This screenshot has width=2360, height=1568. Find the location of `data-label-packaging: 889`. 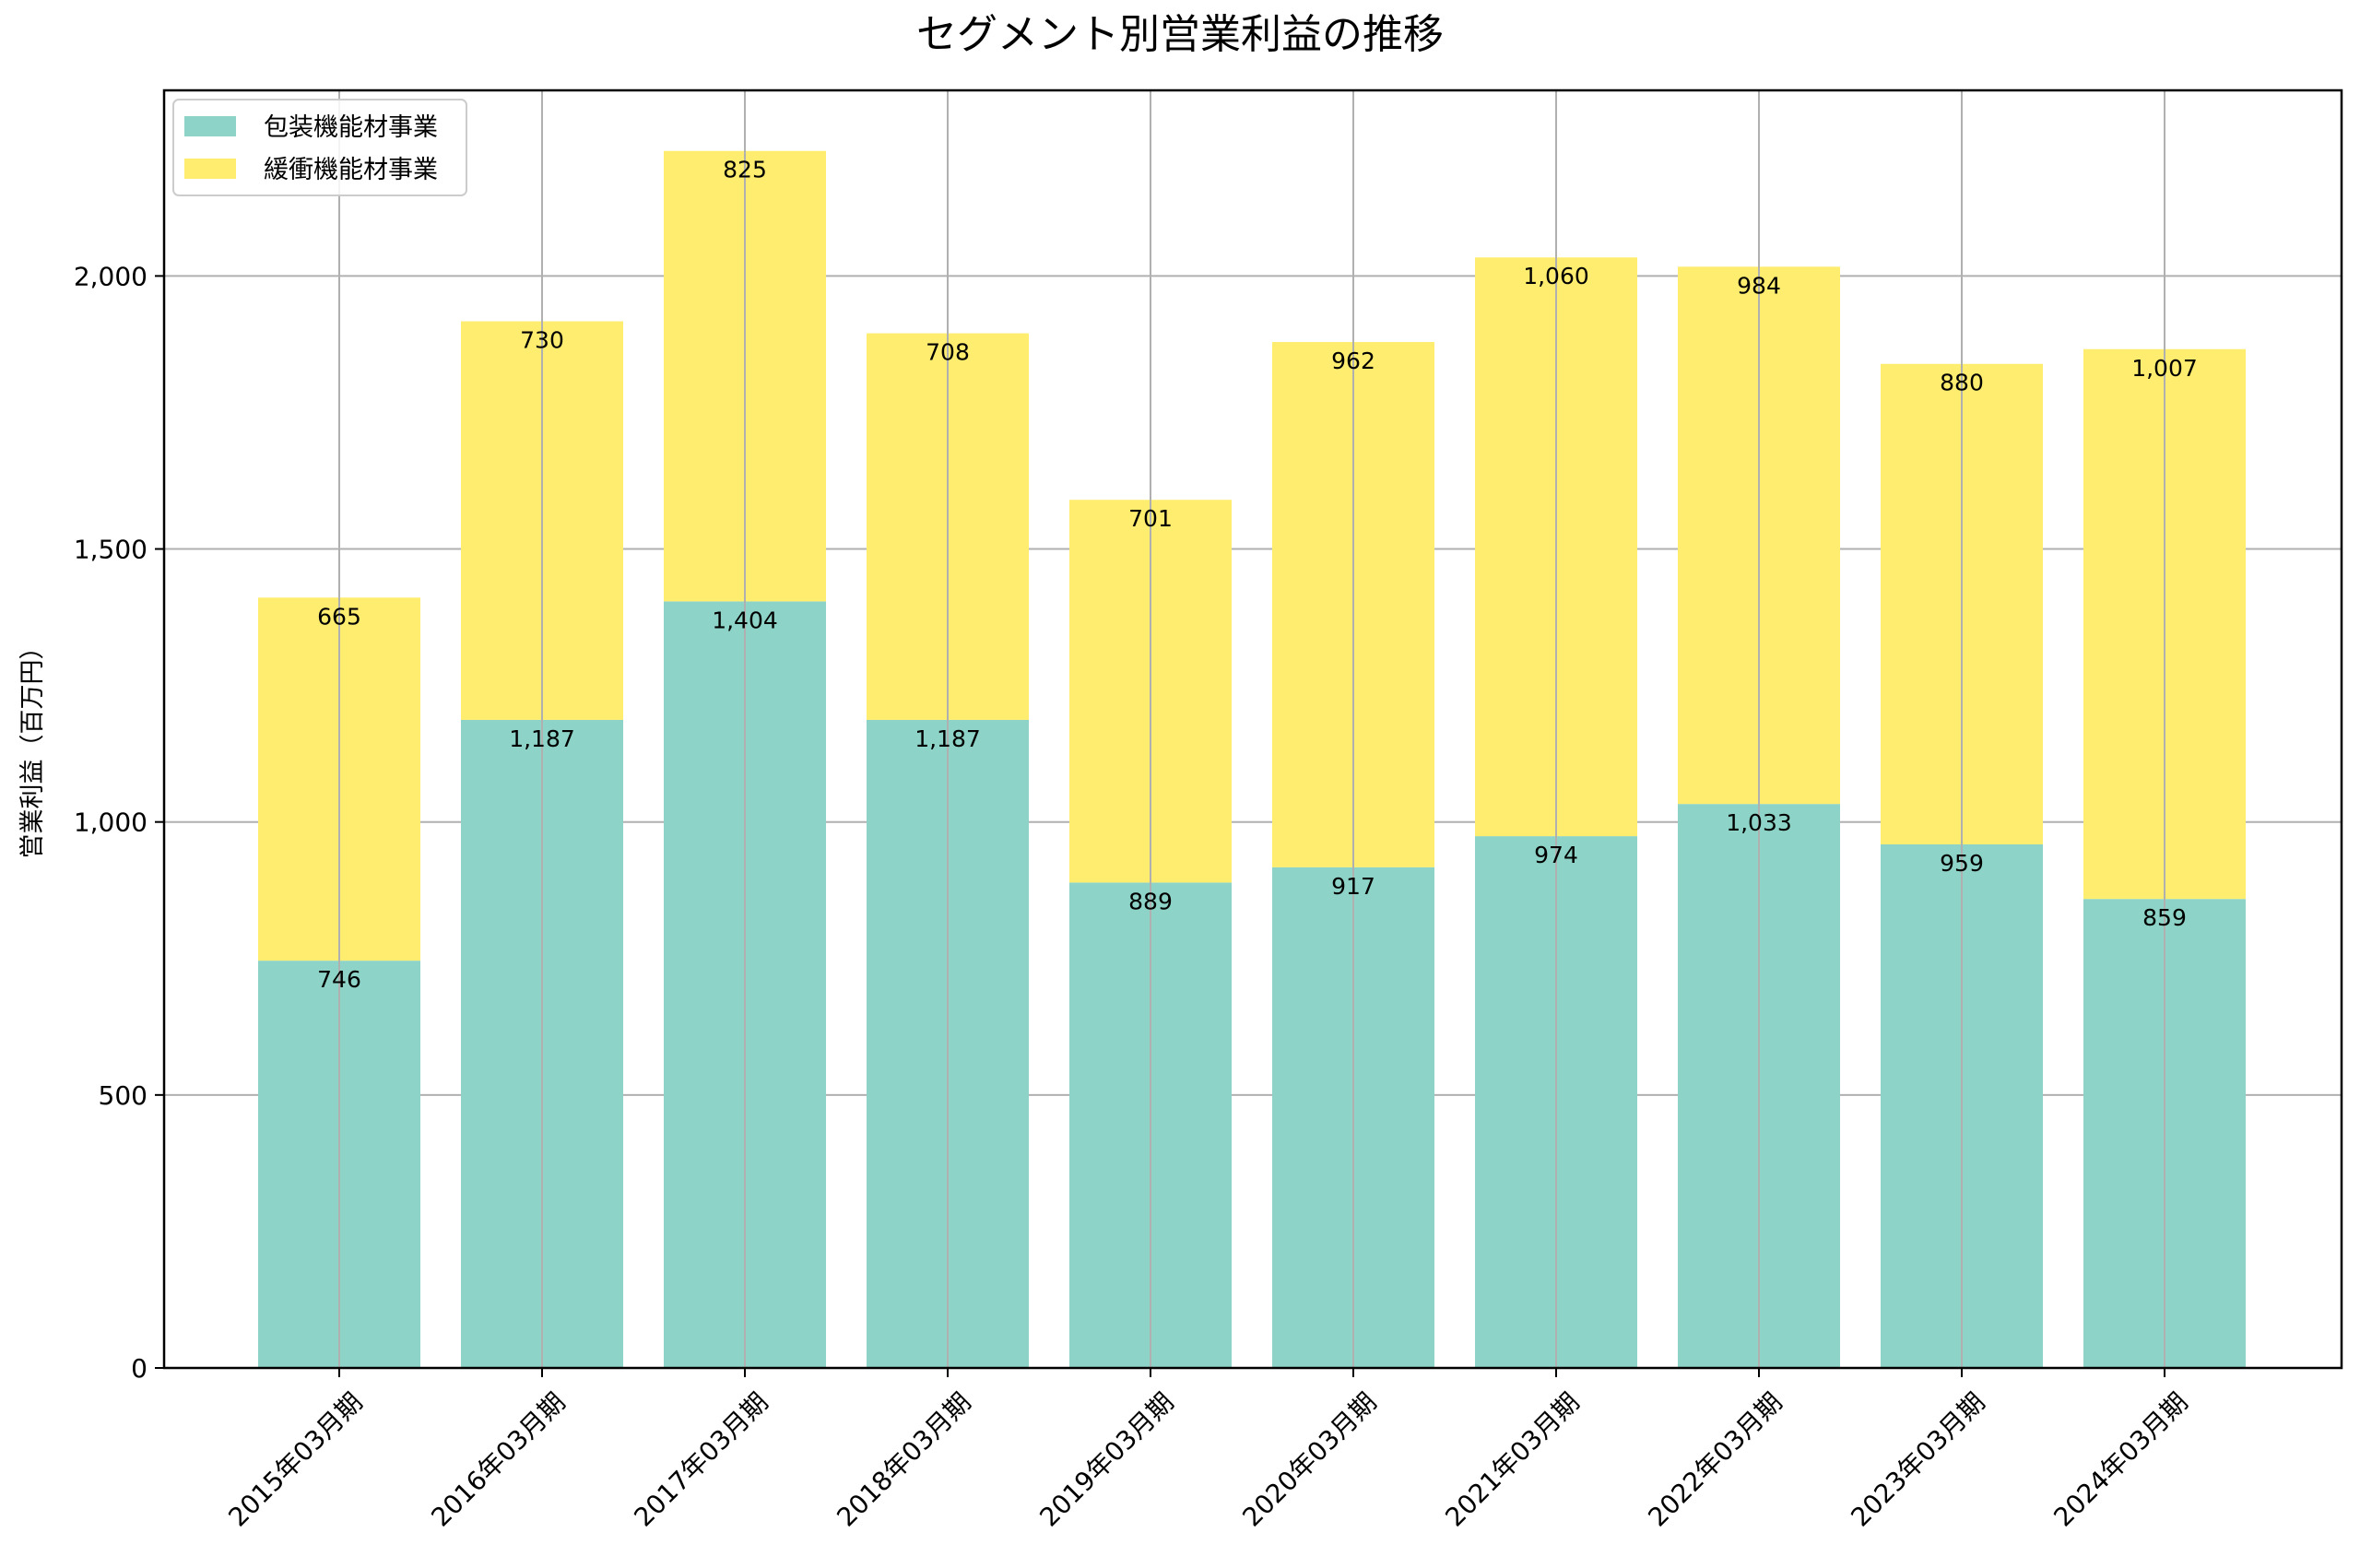

data-label-packaging: 889 is located at coordinates (1150, 901).